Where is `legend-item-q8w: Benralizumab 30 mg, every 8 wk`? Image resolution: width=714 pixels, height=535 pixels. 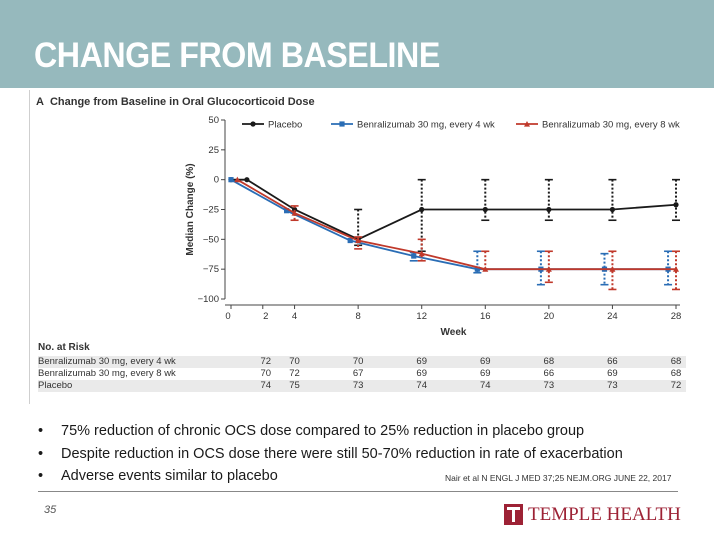 legend-item-q8w: Benralizumab 30 mg, every 8 wk is located at coordinates (598, 125).